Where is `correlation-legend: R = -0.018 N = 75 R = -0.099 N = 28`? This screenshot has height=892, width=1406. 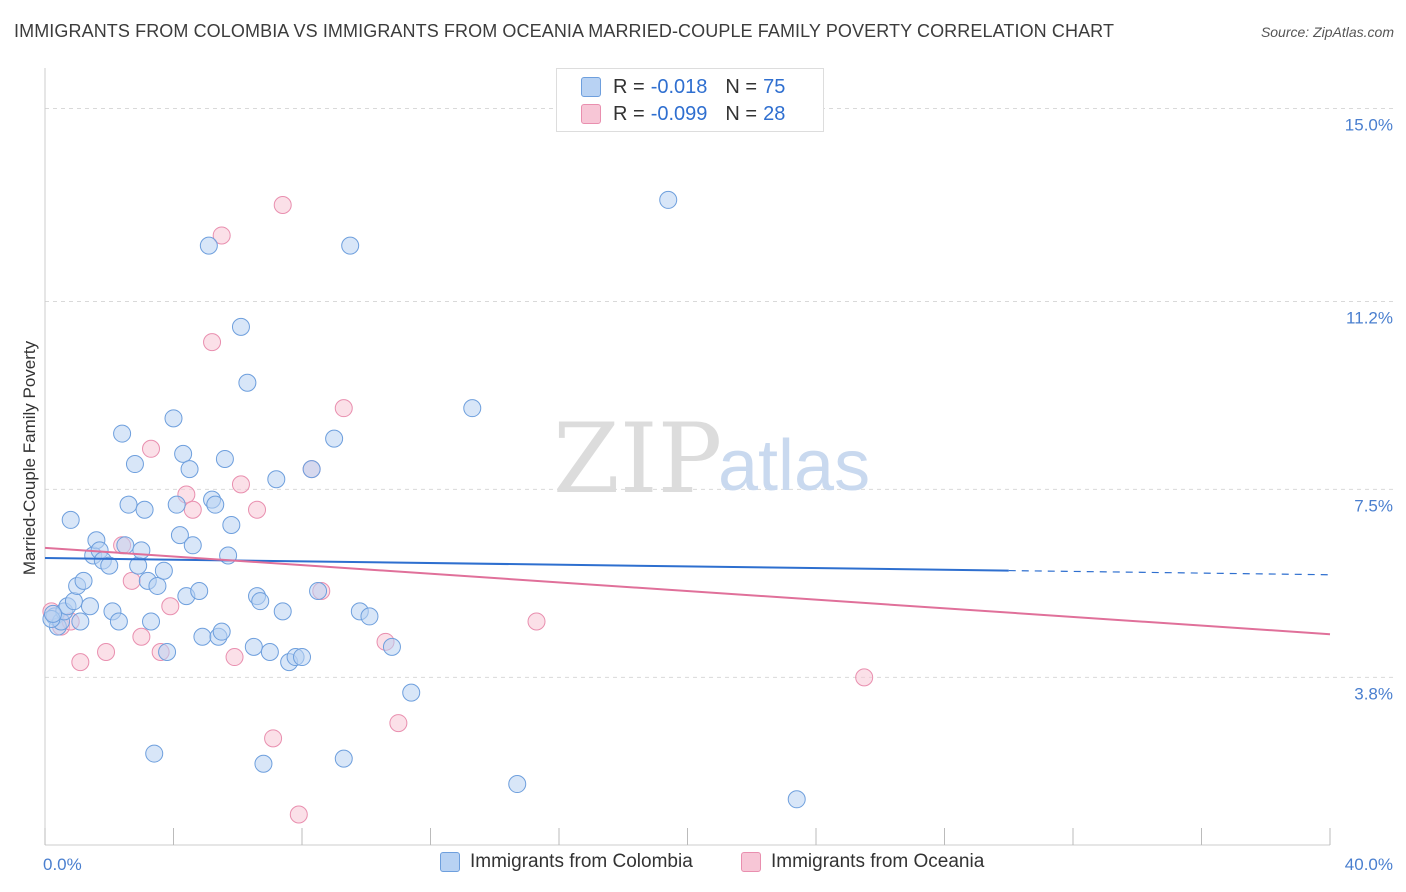 correlation-legend: R = -0.018 N = 75 R = -0.099 N = 28 is located at coordinates (690, 100).